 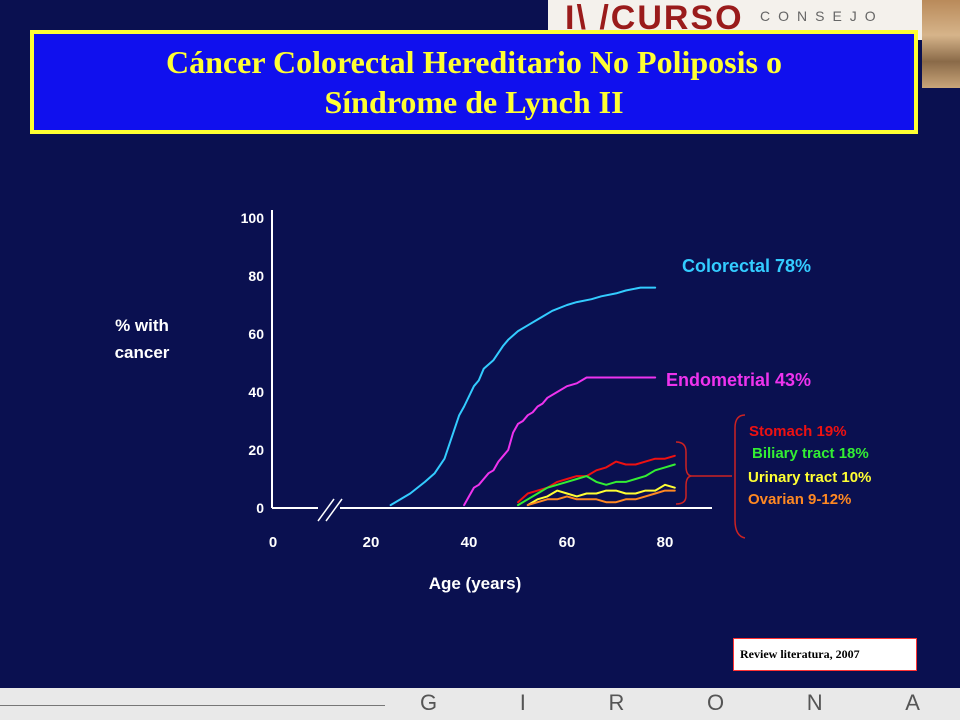 I want to click on y-tick-label: 80, so click(x=256, y=276).